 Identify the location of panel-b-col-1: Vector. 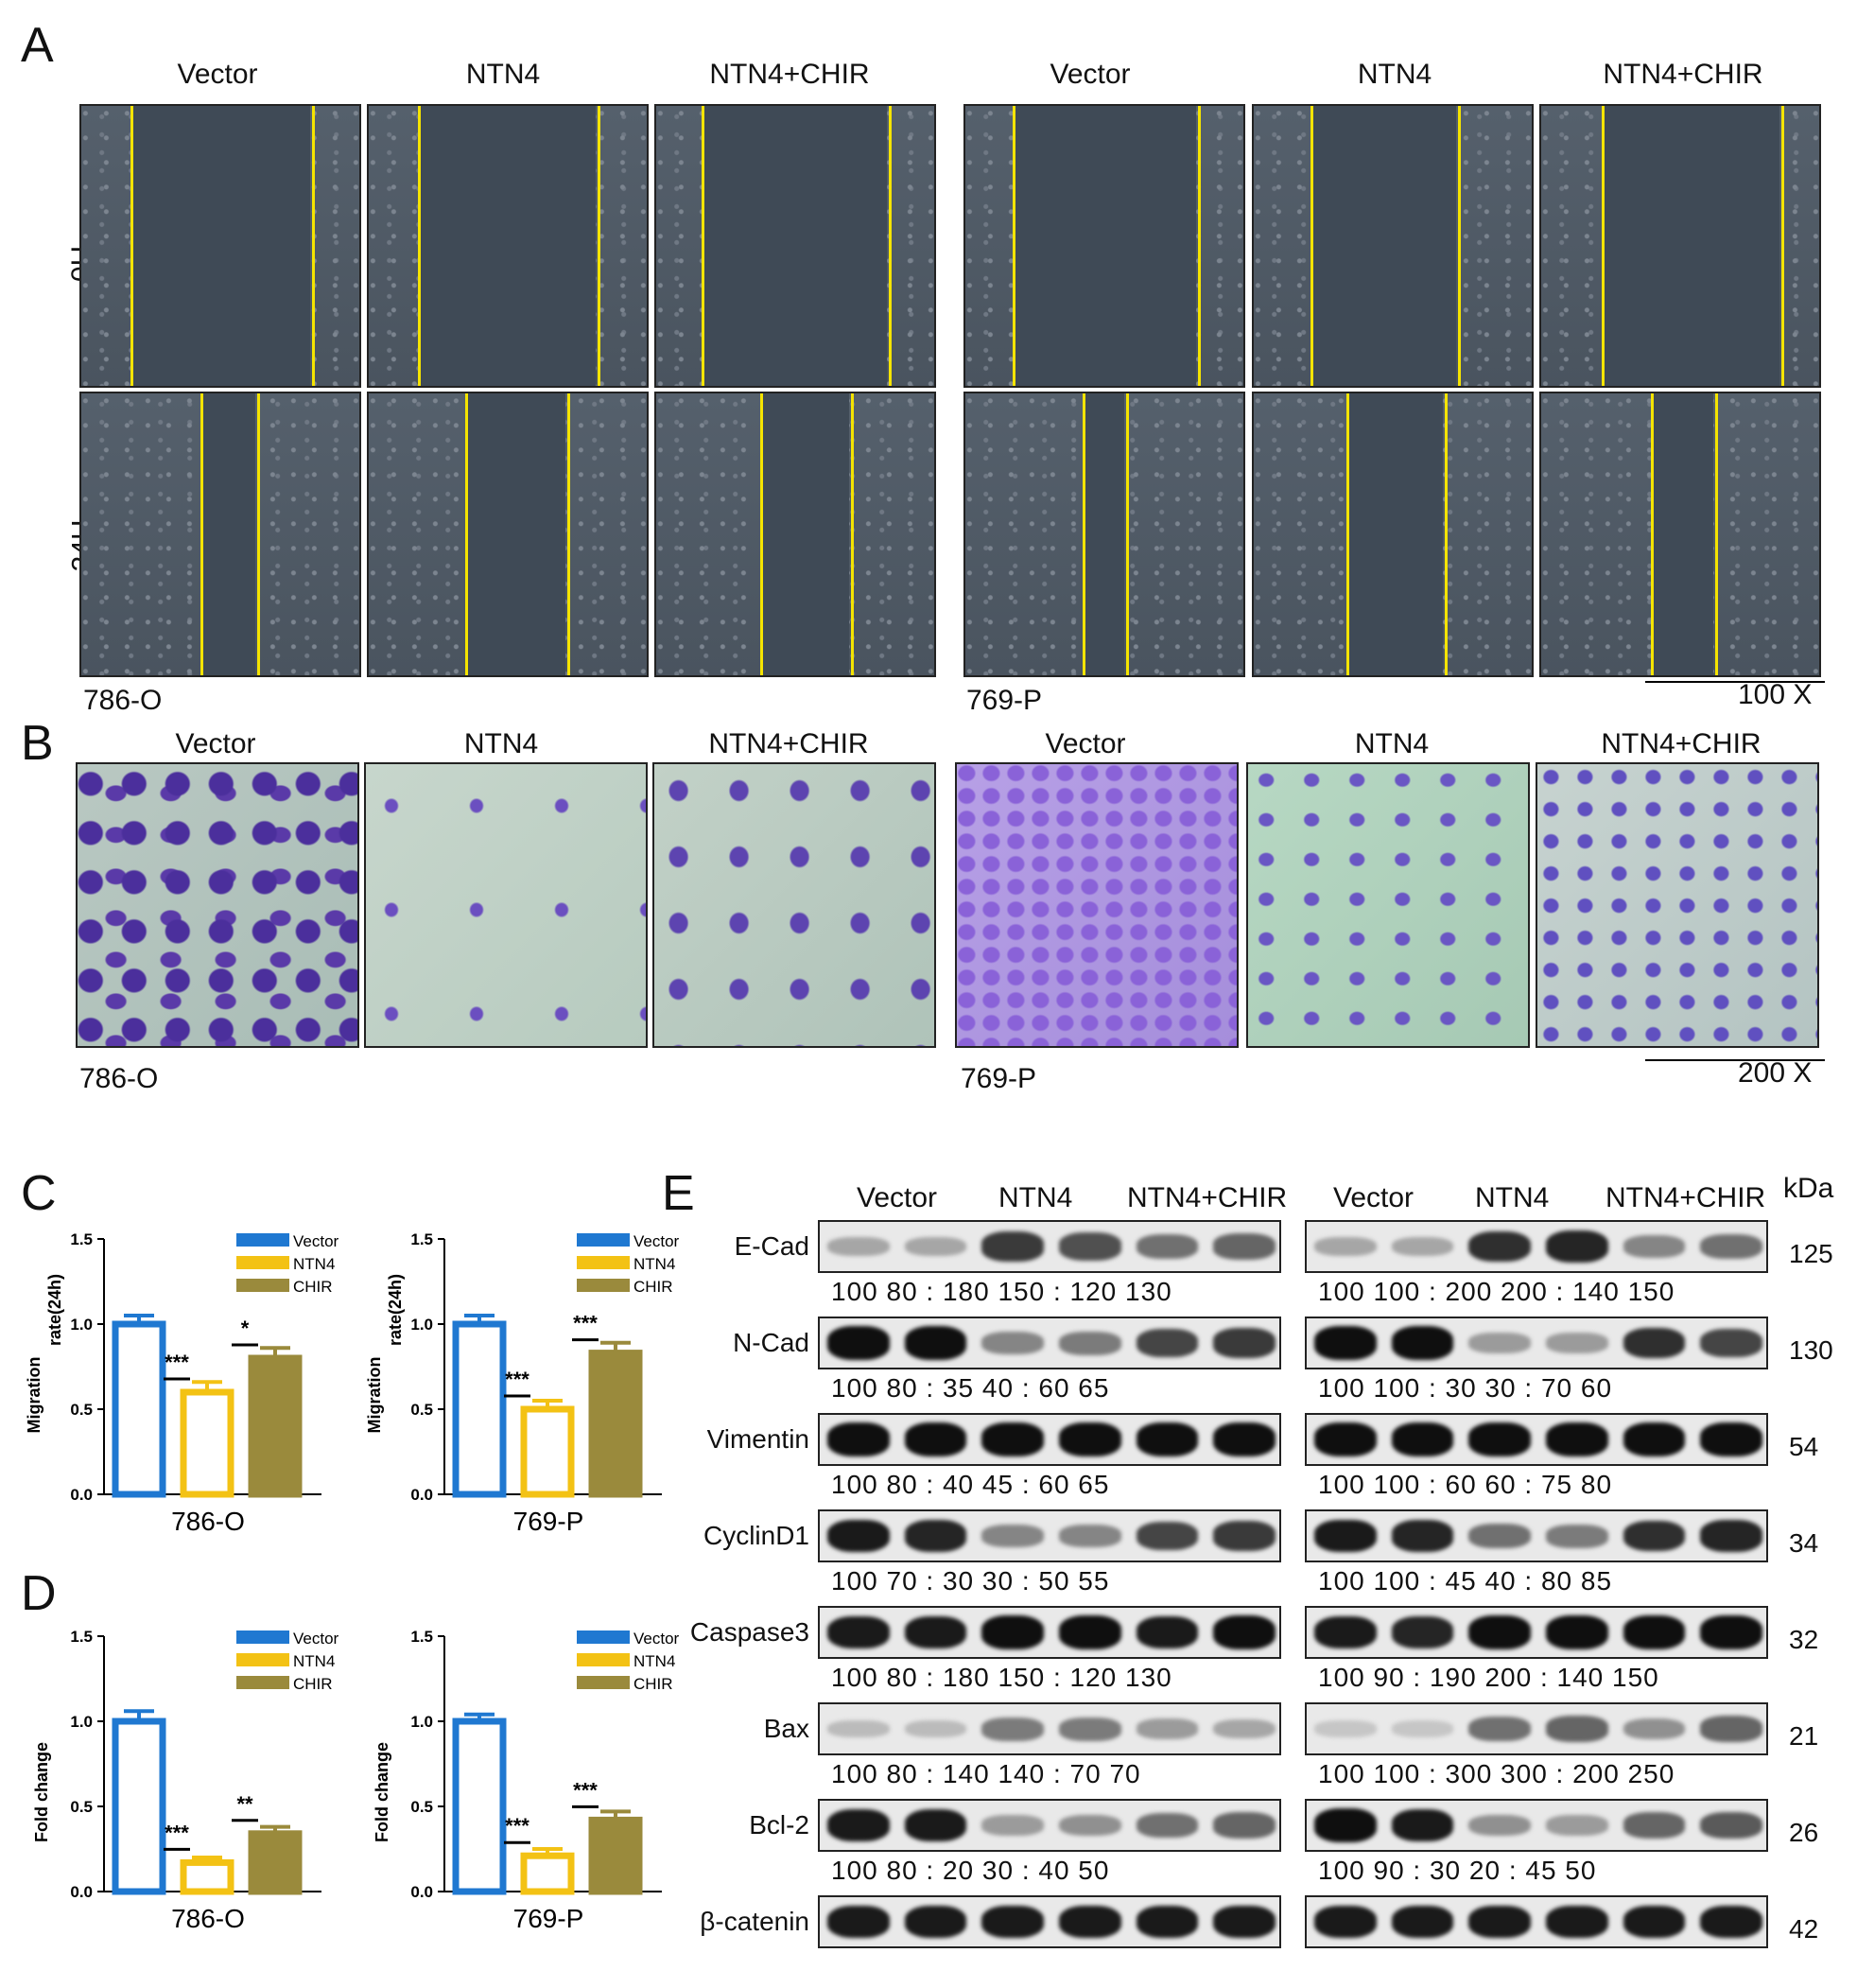
(215, 743).